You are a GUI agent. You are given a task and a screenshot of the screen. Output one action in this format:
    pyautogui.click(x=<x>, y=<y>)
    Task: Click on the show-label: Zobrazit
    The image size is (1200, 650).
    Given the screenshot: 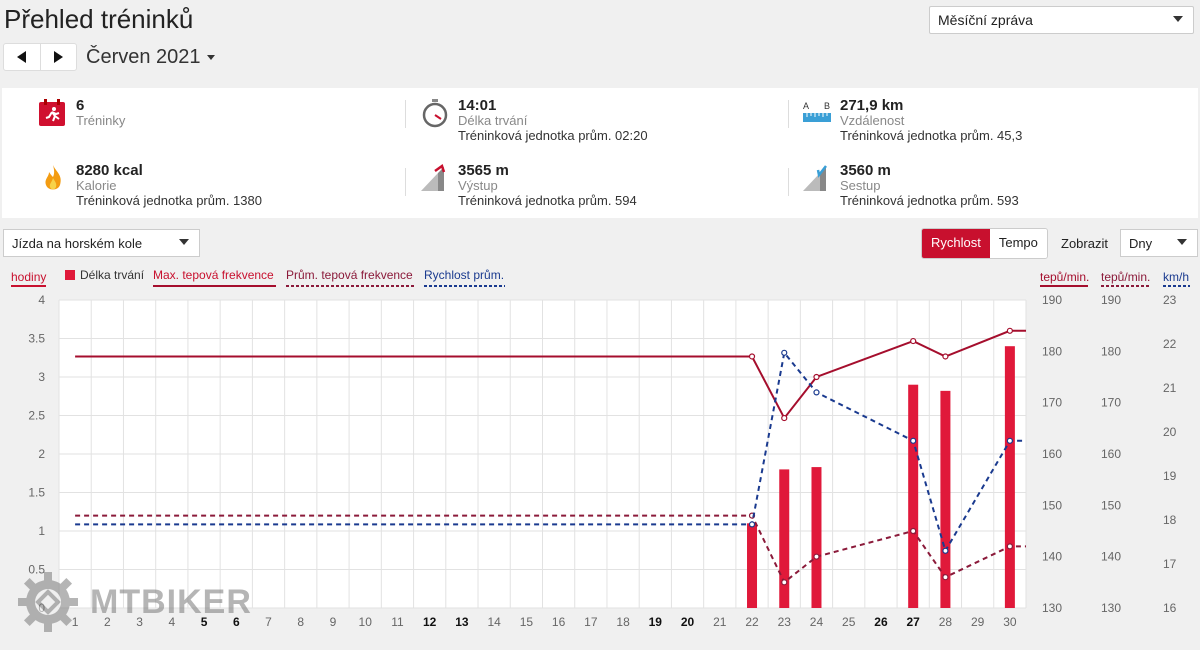 What is the action you would take?
    pyautogui.click(x=1084, y=243)
    